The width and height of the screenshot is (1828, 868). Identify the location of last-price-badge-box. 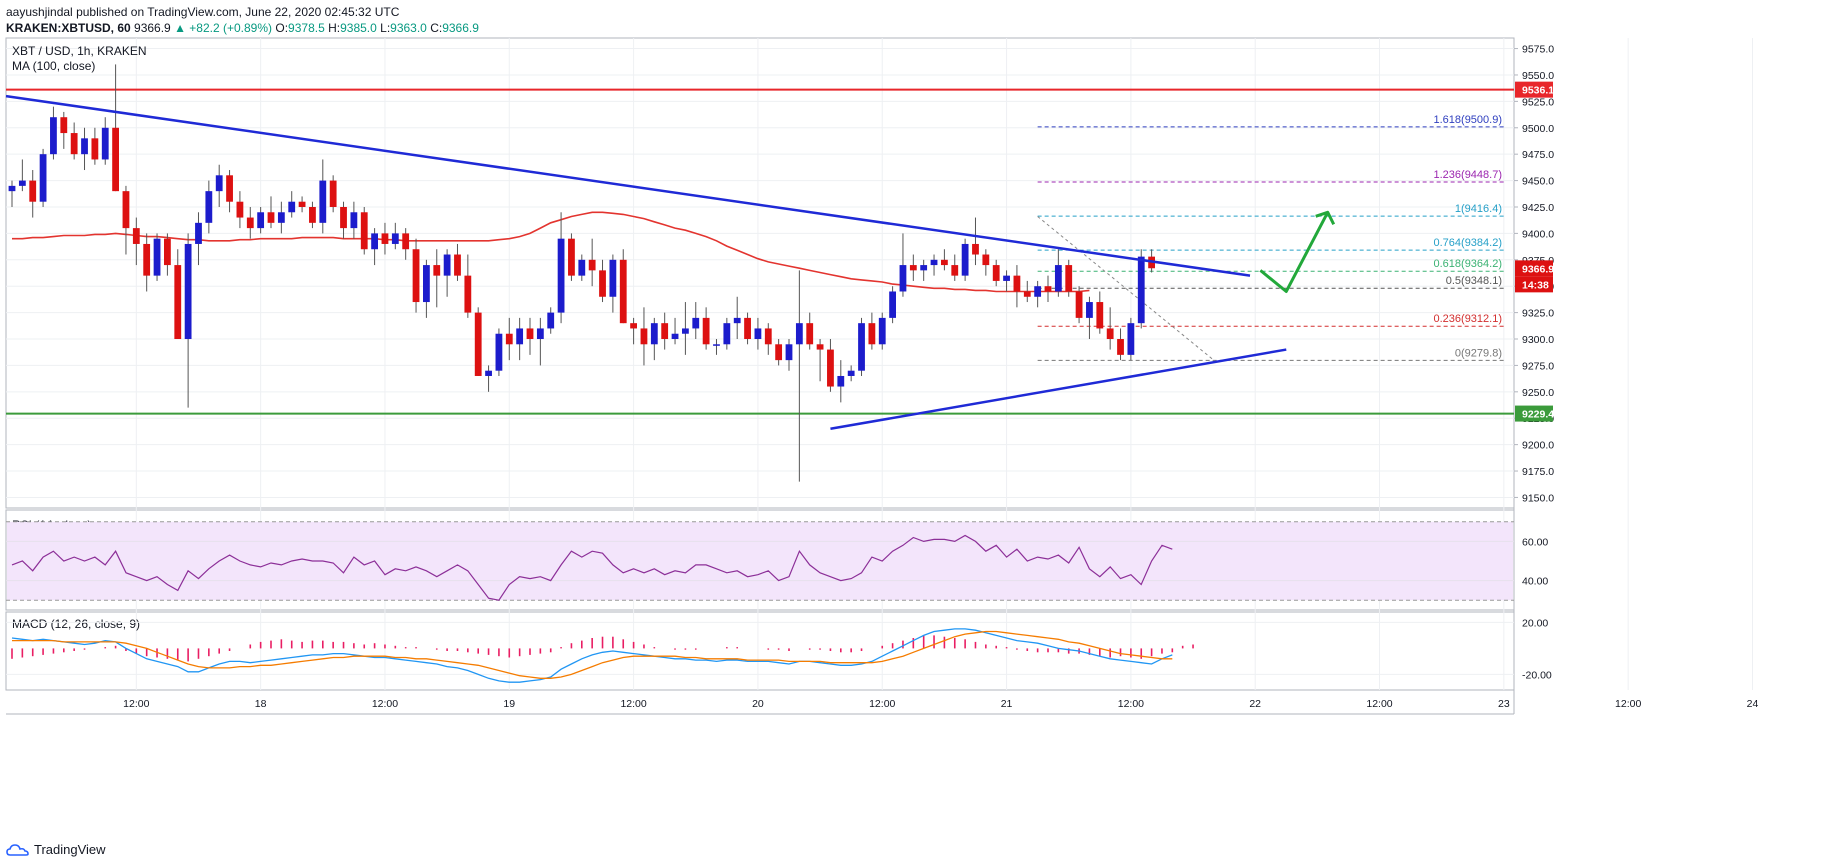
(1534, 268).